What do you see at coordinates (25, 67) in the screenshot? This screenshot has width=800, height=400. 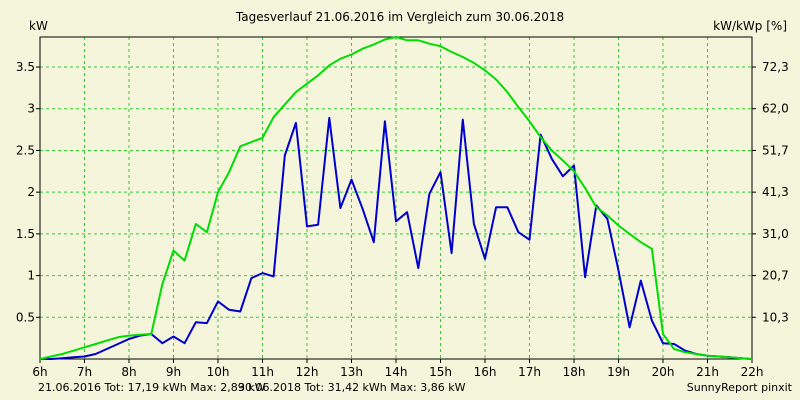 I see `y-tick-label-left: 3.5` at bounding box center [25, 67].